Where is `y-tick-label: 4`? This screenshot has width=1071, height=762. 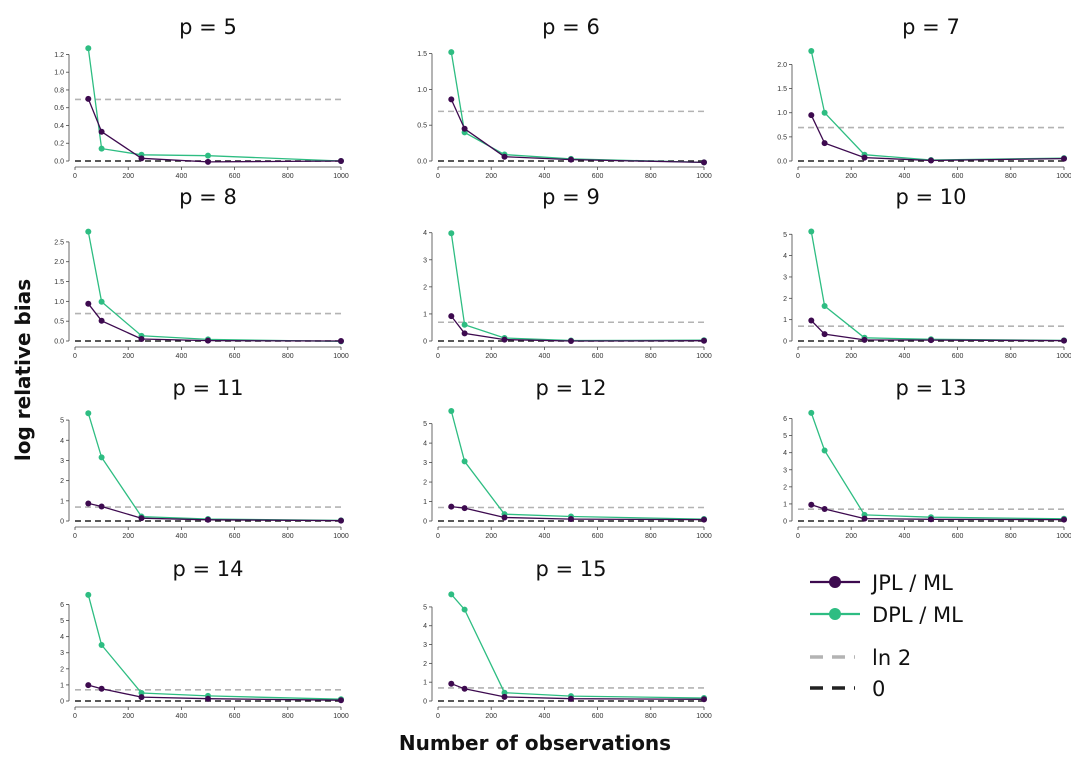 y-tick-label: 4 is located at coordinates (62, 441).